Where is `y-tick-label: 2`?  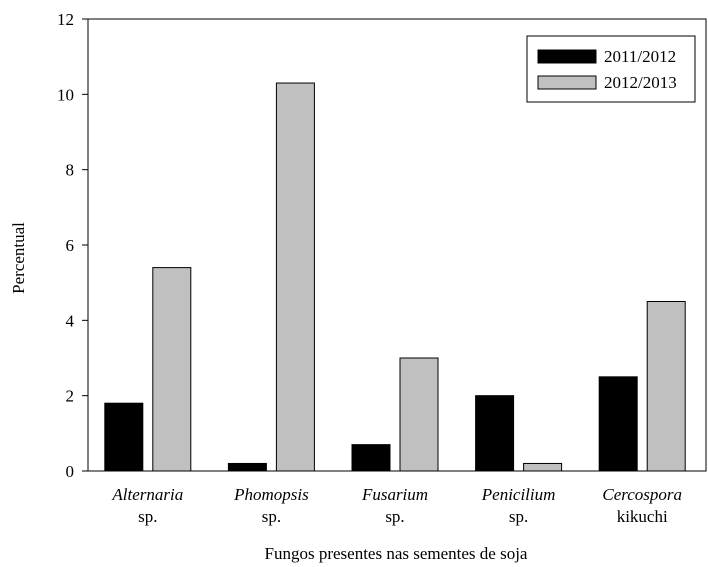 y-tick-label: 2 is located at coordinates (70, 396).